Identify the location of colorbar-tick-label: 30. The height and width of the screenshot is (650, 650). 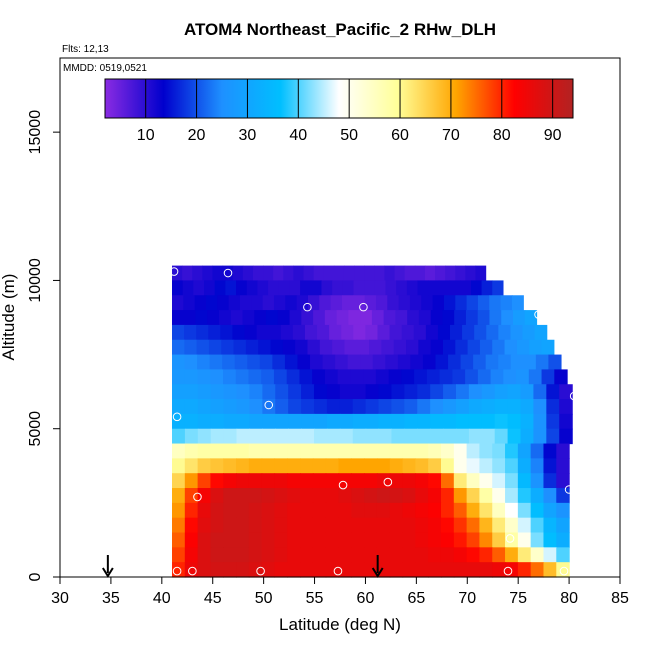
(248, 135).